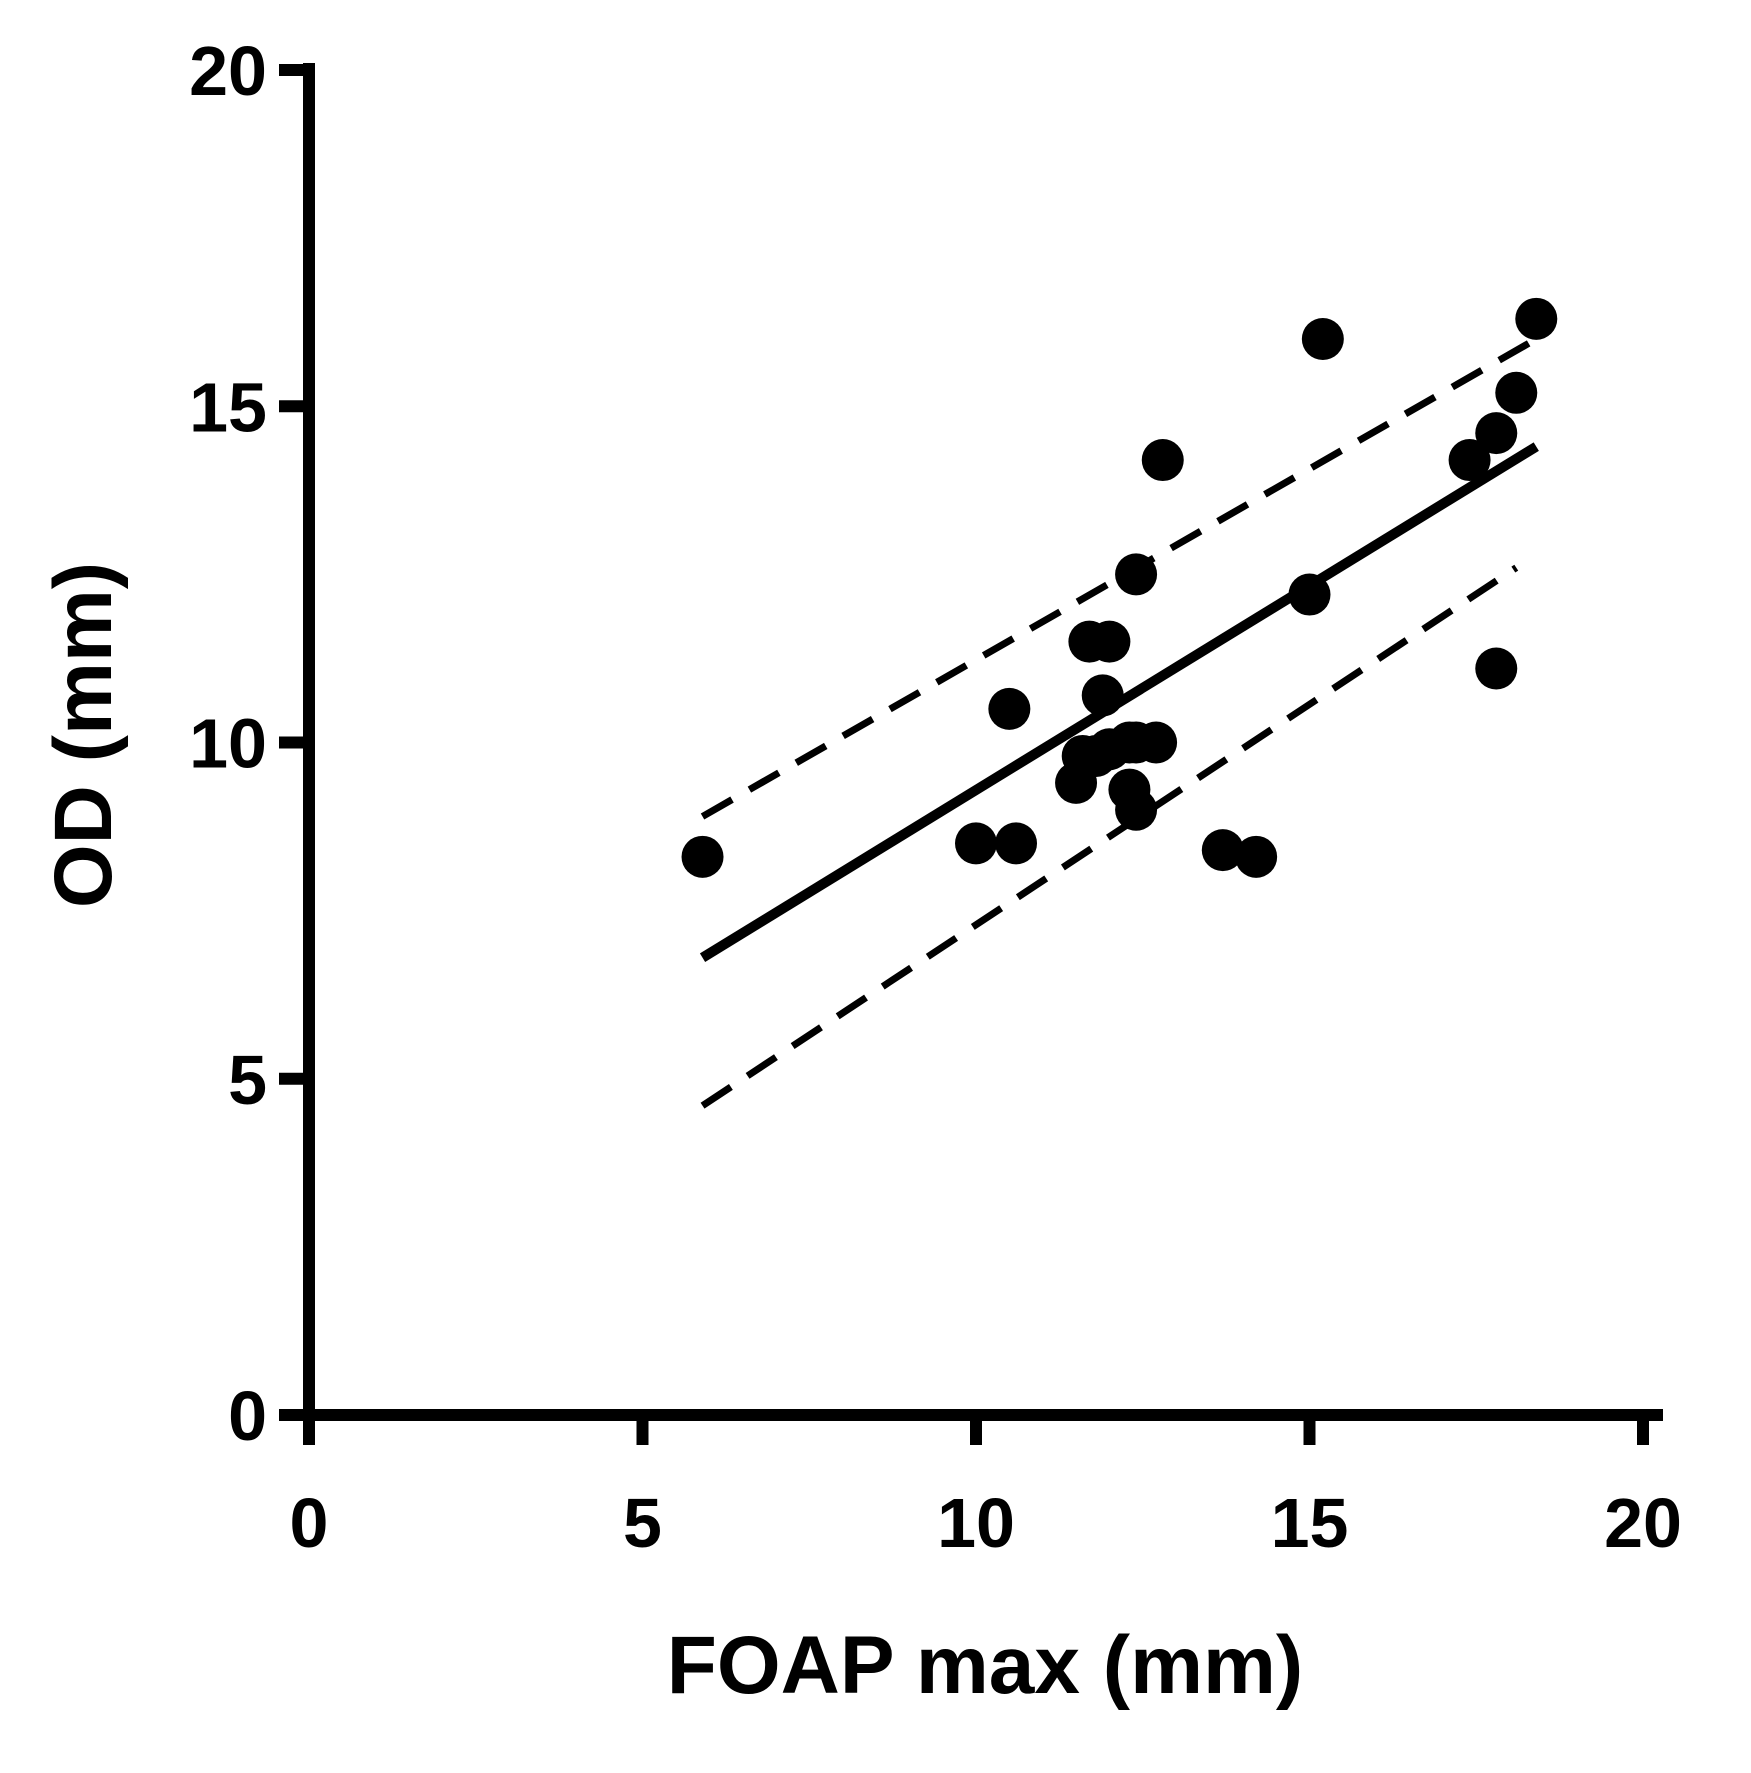 Image resolution: width=1751 pixels, height=1773 pixels. I want to click on y-tick-label-20: 20, so click(228, 71).